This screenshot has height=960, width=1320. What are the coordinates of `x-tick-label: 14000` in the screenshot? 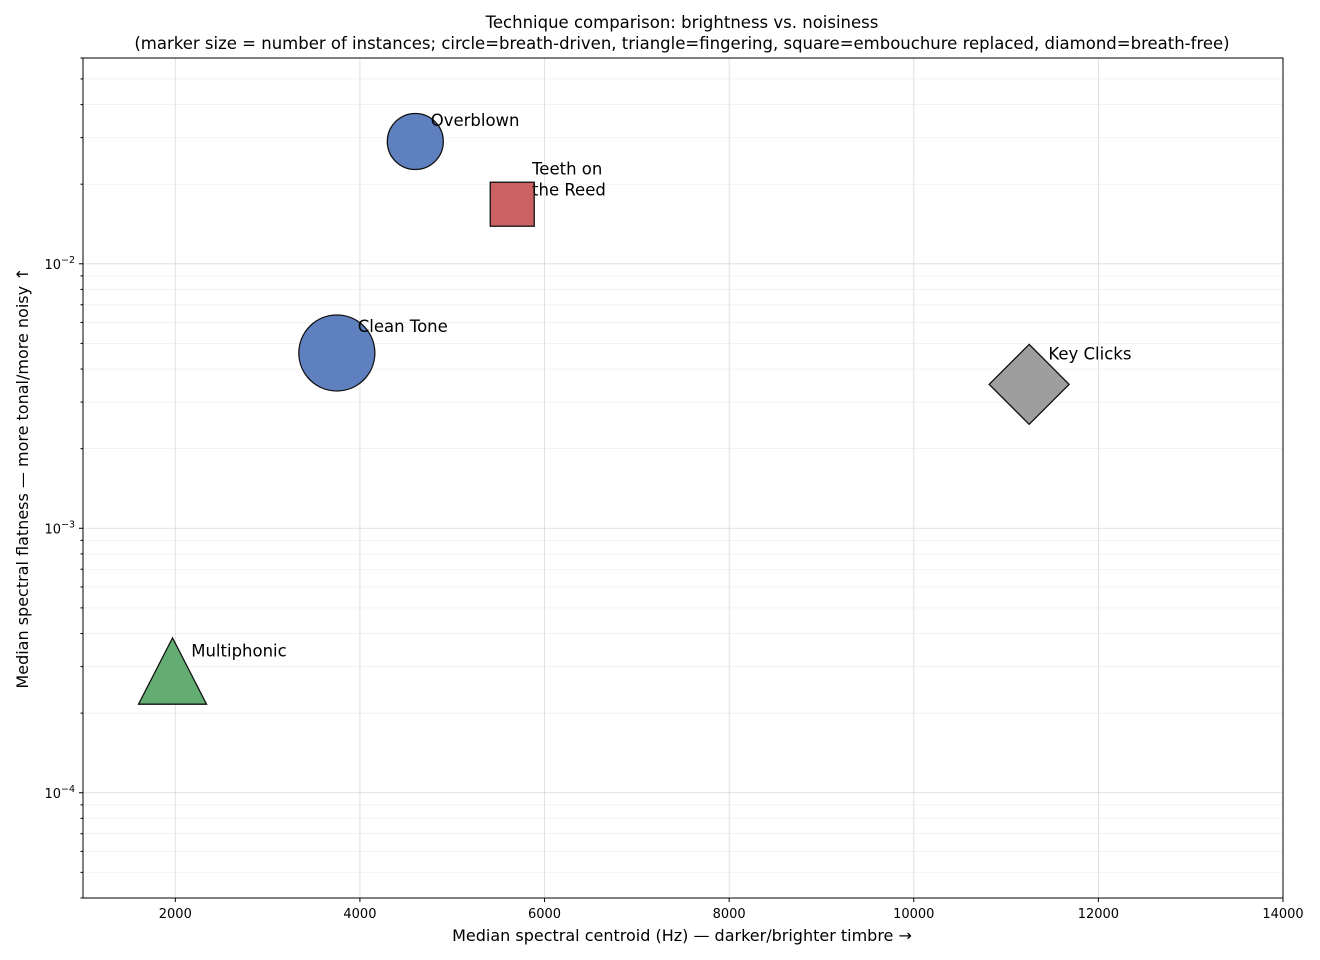 It's located at (1282, 914).